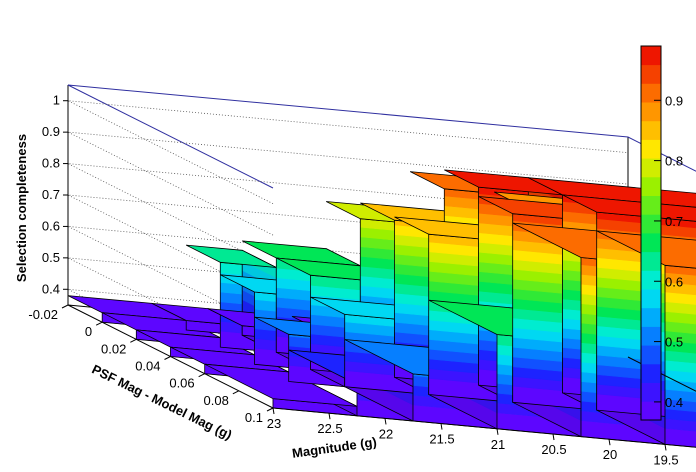 The height and width of the screenshot is (472, 696). What do you see at coordinates (181, 383) in the screenshot?
I see `y-tick-label: 0.06` at bounding box center [181, 383].